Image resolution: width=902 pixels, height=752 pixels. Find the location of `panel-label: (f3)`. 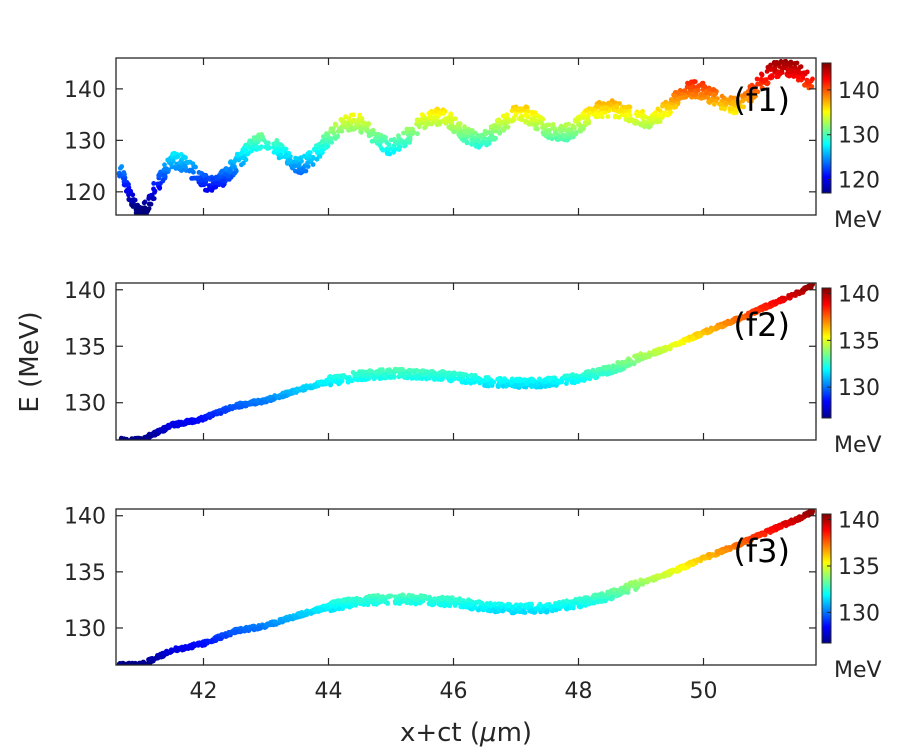

panel-label: (f3) is located at coordinates (761, 551).